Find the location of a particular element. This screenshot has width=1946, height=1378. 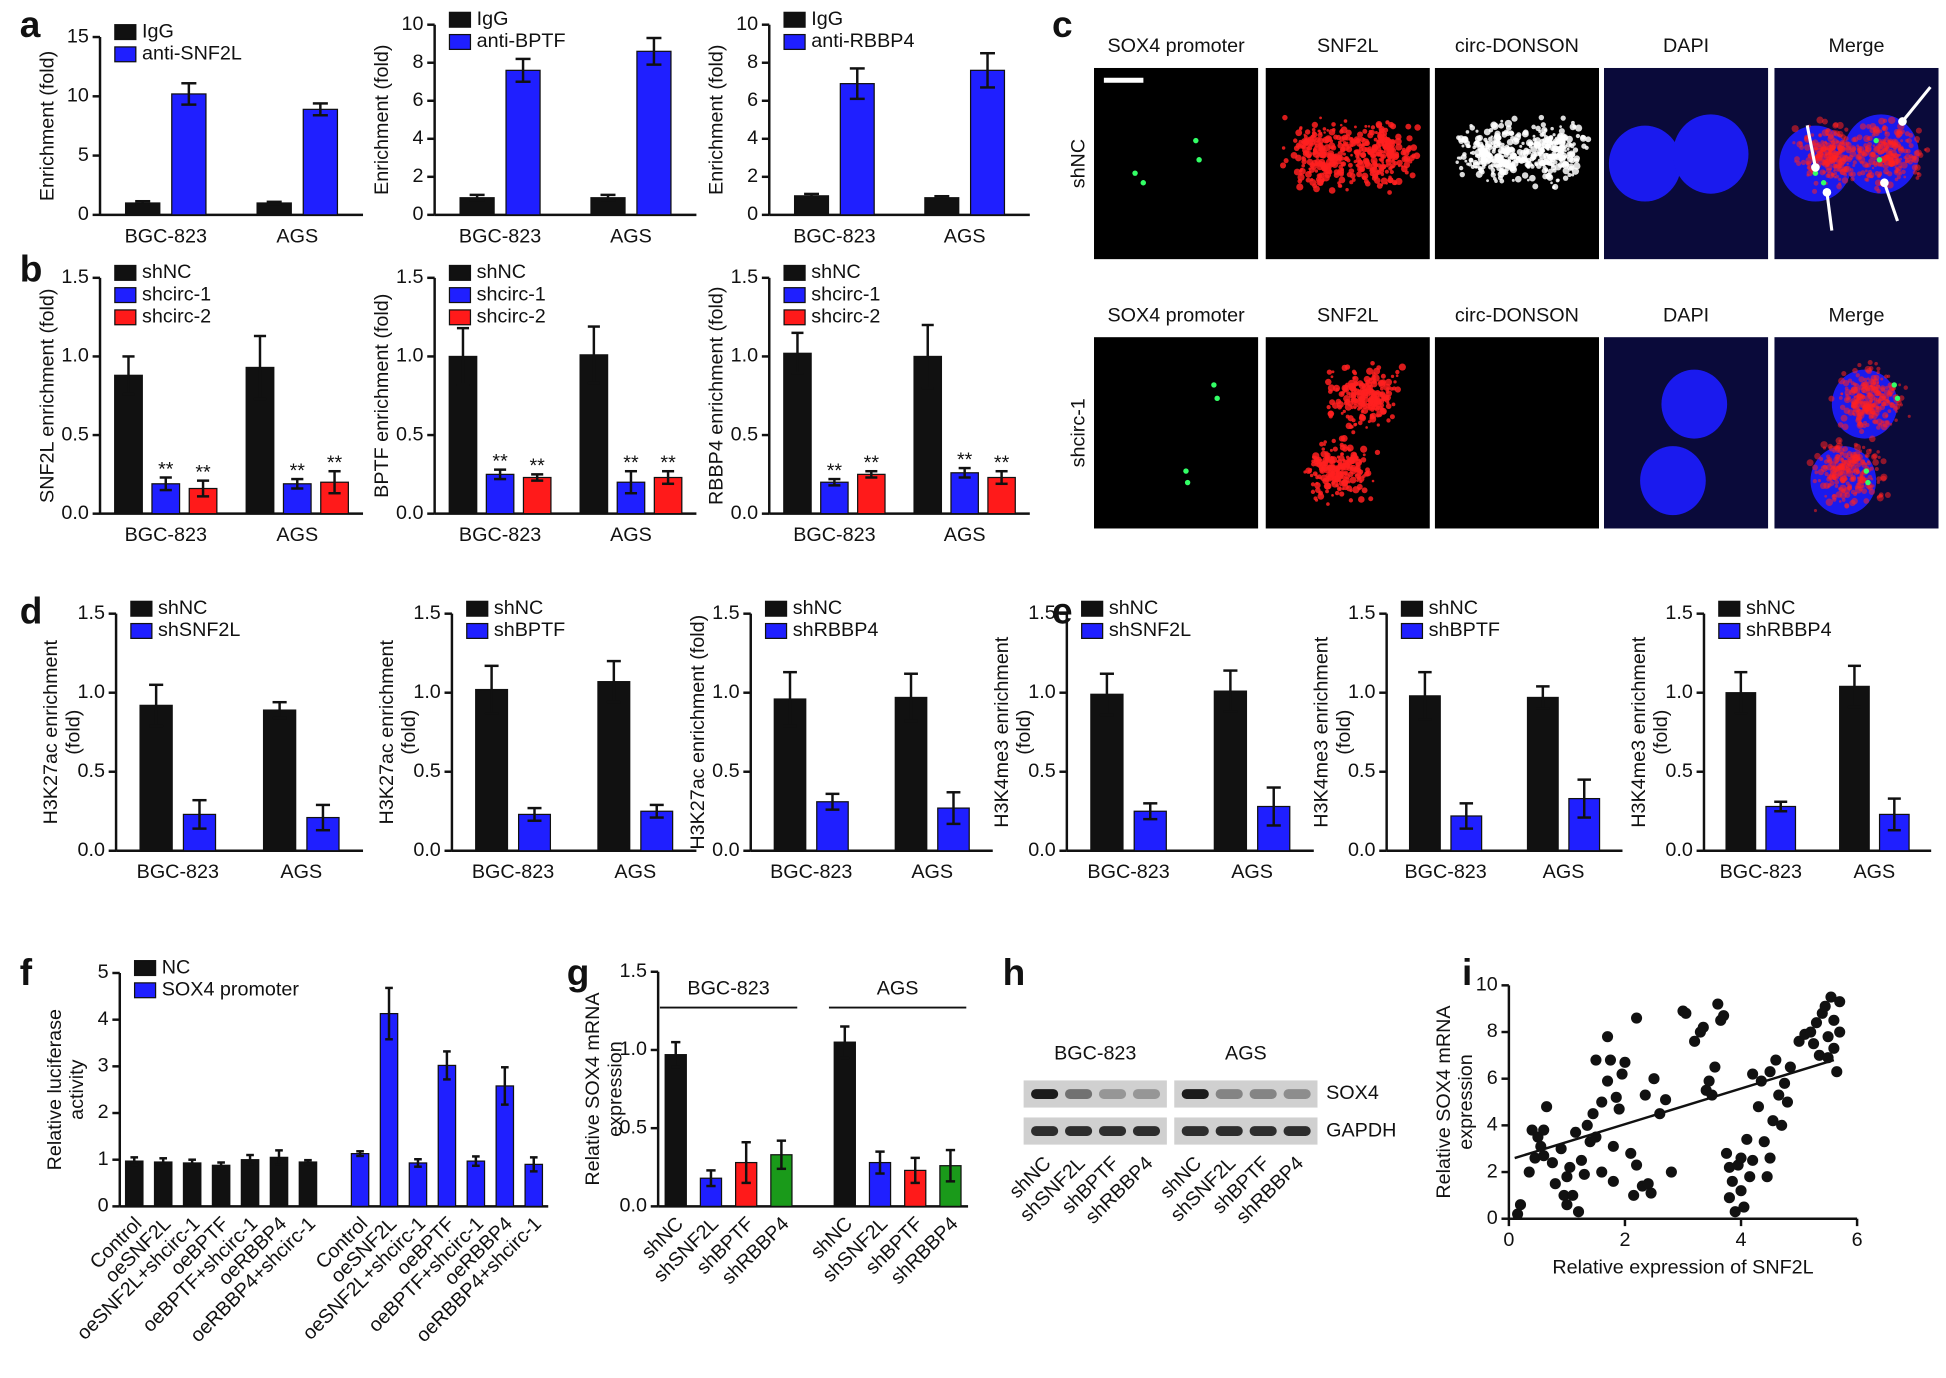

column-header: circ-DONSON is located at coordinates (1517, 46).